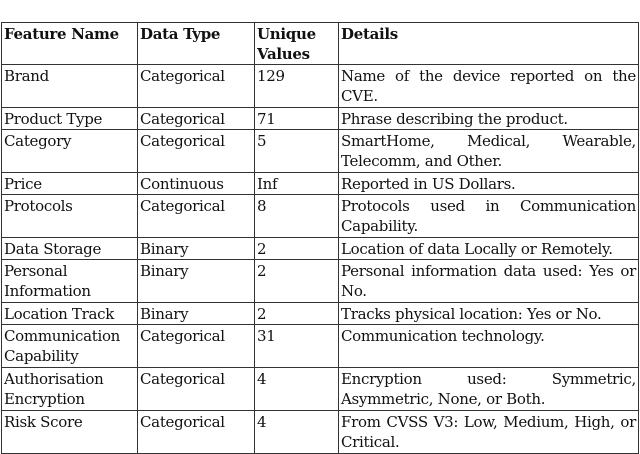  What do you see at coordinates (488, 43) in the screenshot?
I see `header-details: Details` at bounding box center [488, 43].